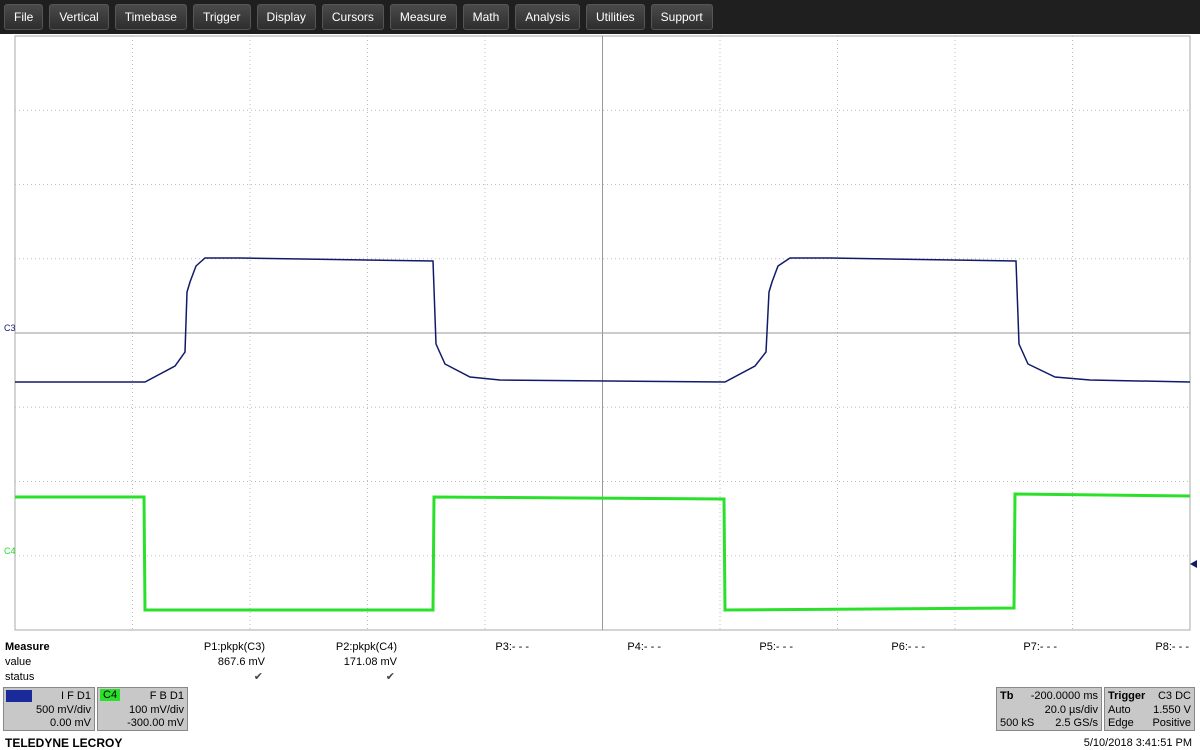 The height and width of the screenshot is (750, 1200). What do you see at coordinates (1171, 723) in the screenshot?
I see `trigger-slope: Positive` at bounding box center [1171, 723].